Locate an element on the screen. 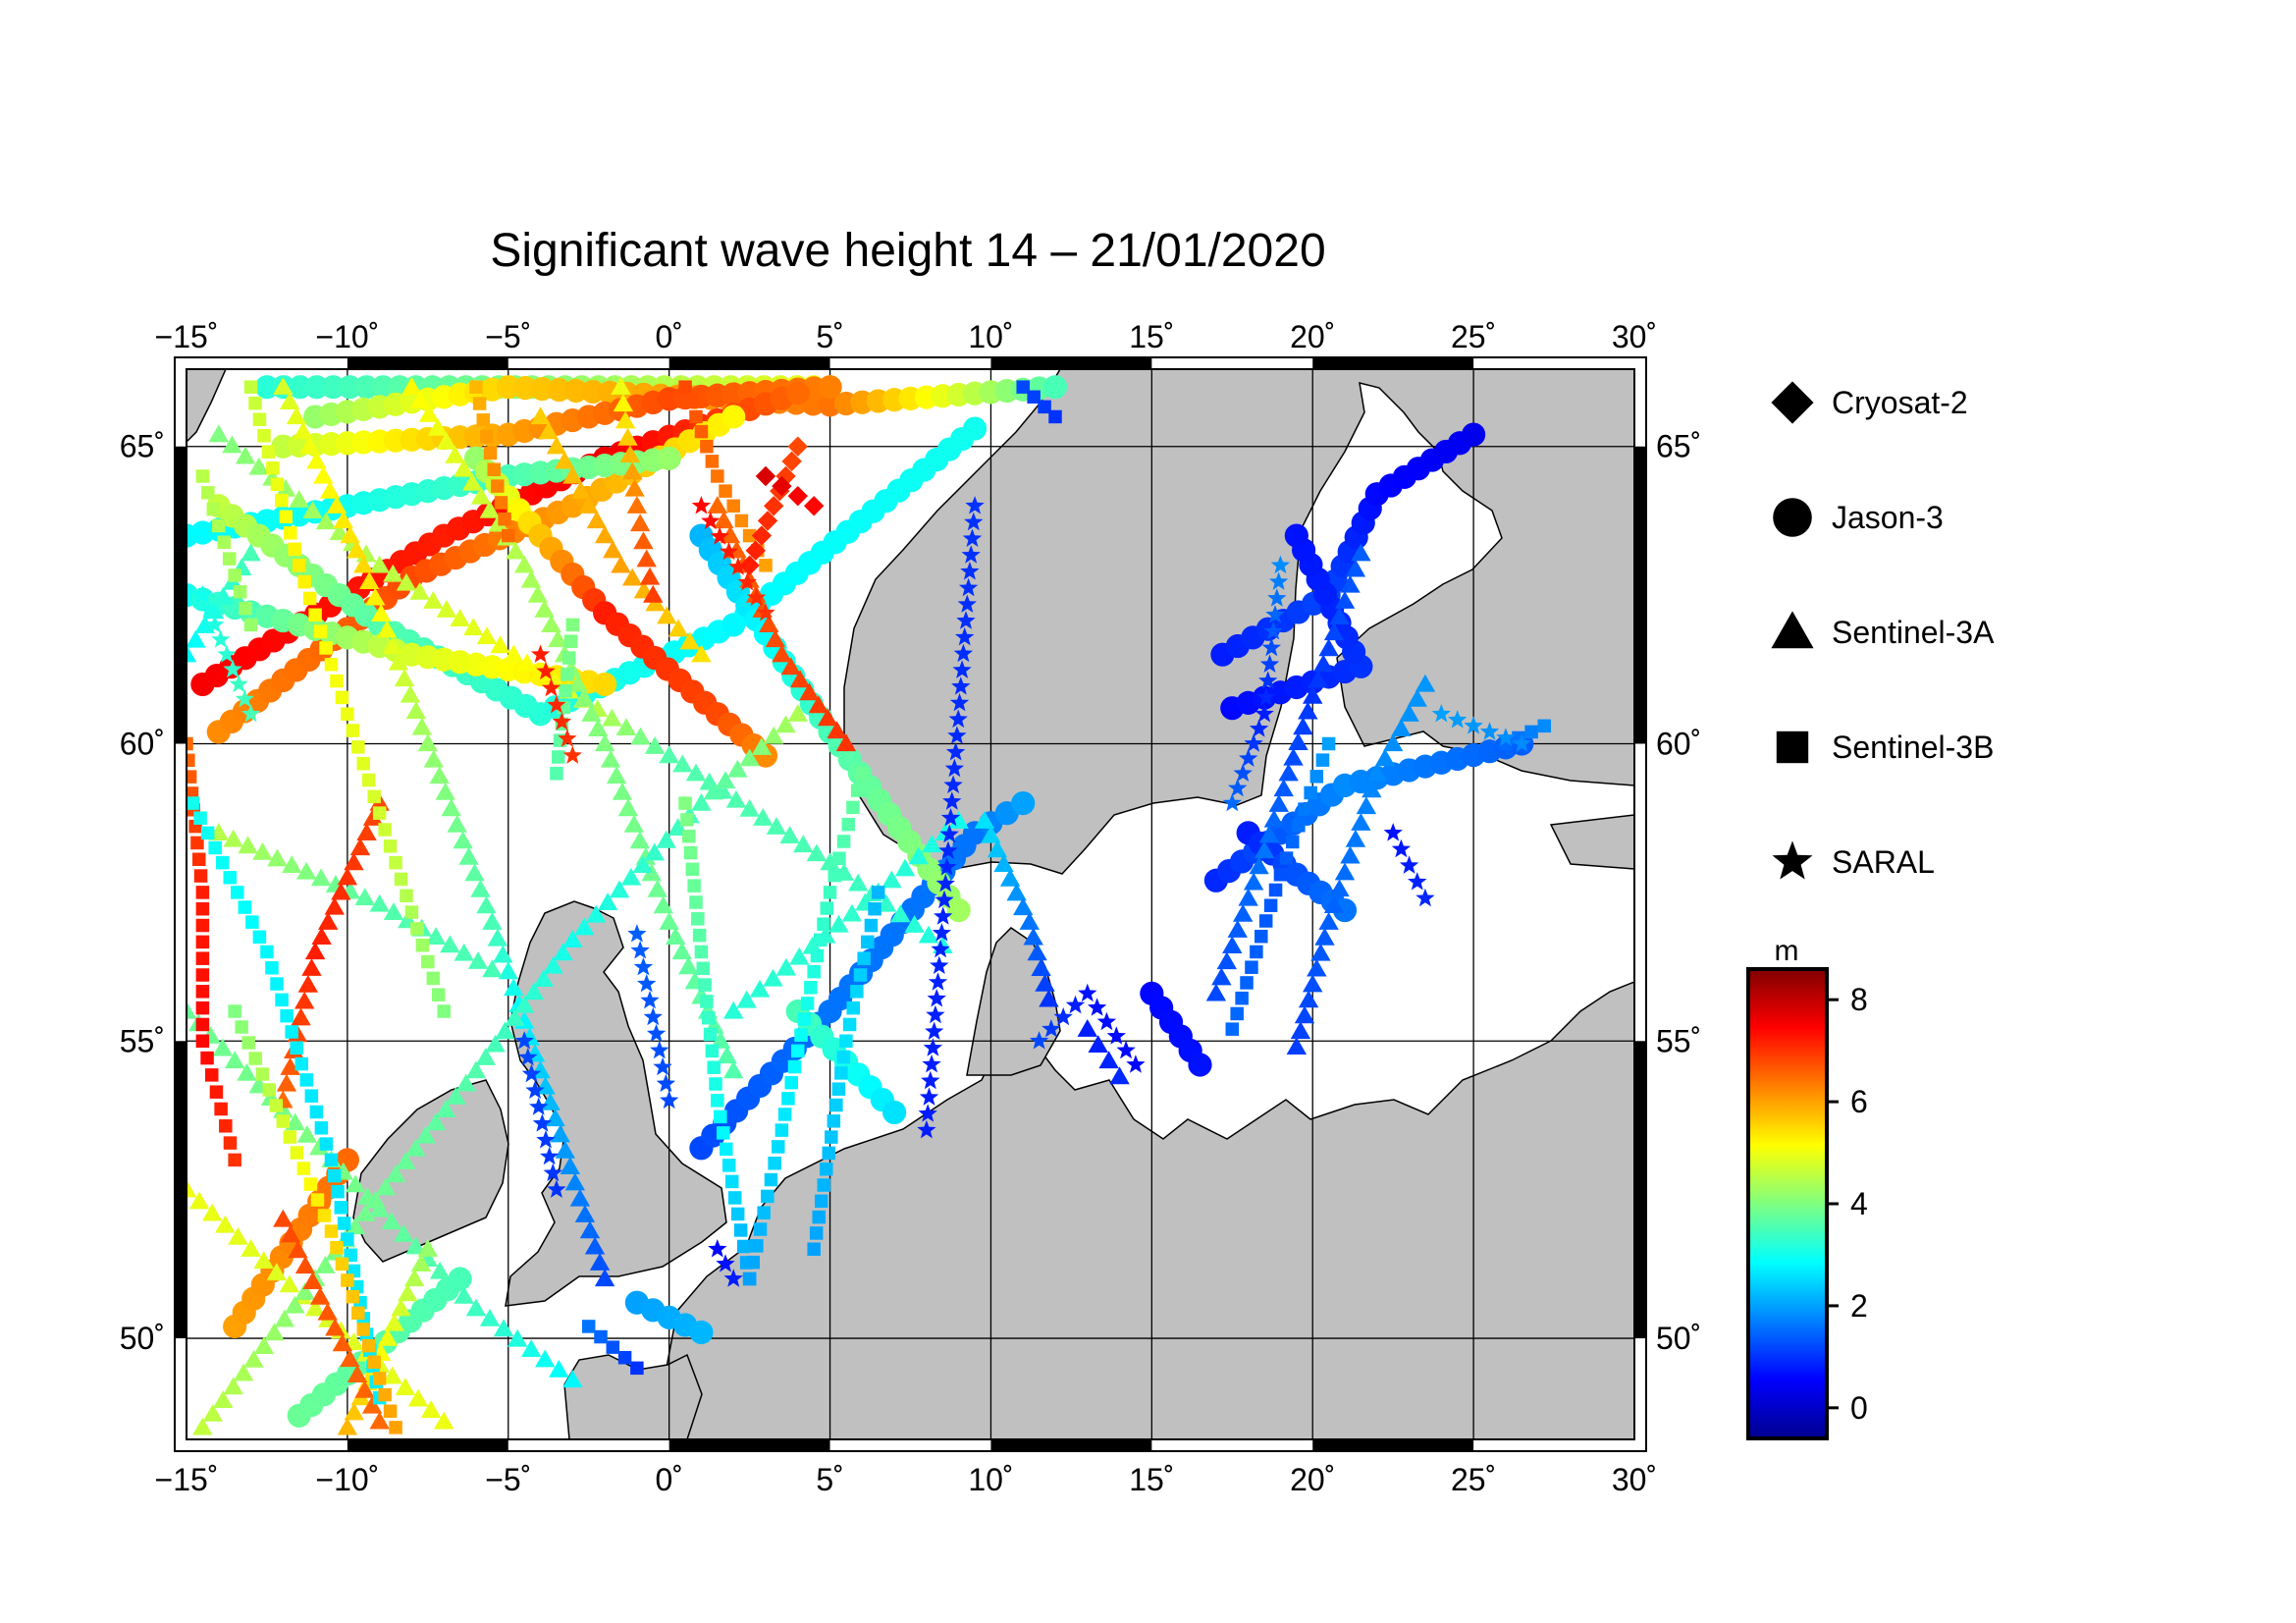 Image resolution: width=2296 pixels, height=1623 pixels. land-iceland-edge is located at coordinates (207, 407).